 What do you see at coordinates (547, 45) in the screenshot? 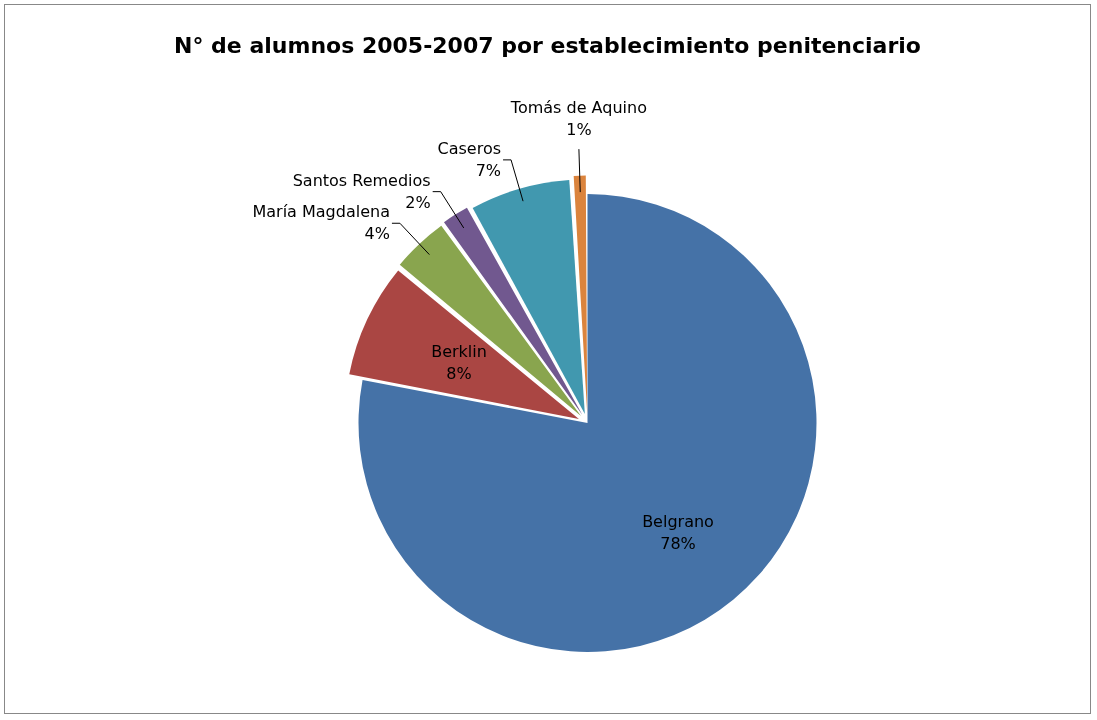
I see `chart-title: N° de alumnos 2005-2007 por establecimiento penitenciario` at bounding box center [547, 45].